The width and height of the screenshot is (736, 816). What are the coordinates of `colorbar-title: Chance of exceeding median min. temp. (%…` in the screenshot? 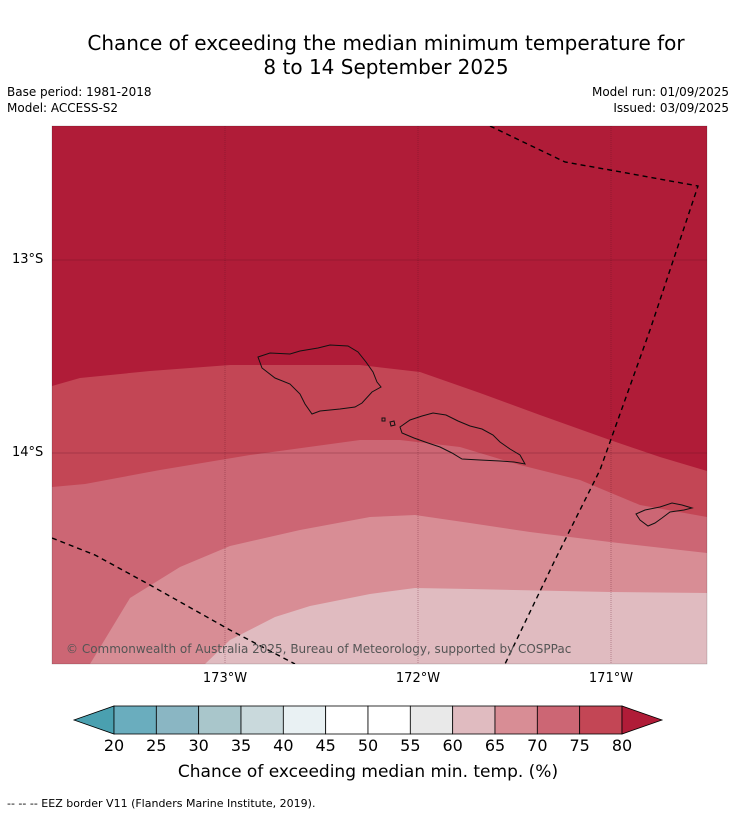 It's located at (368, 772).